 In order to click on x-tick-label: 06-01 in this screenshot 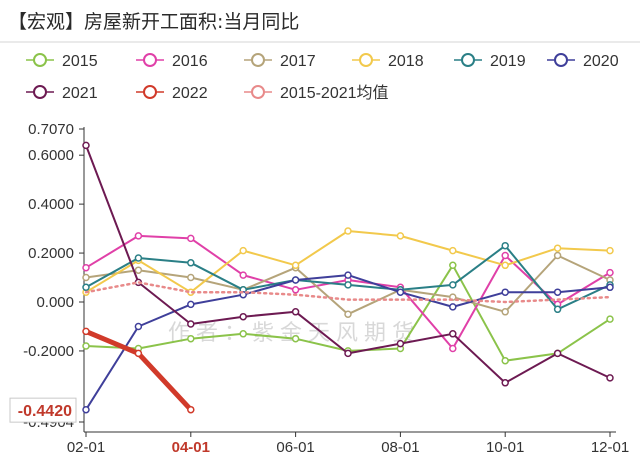, I will do `click(295, 447)`.